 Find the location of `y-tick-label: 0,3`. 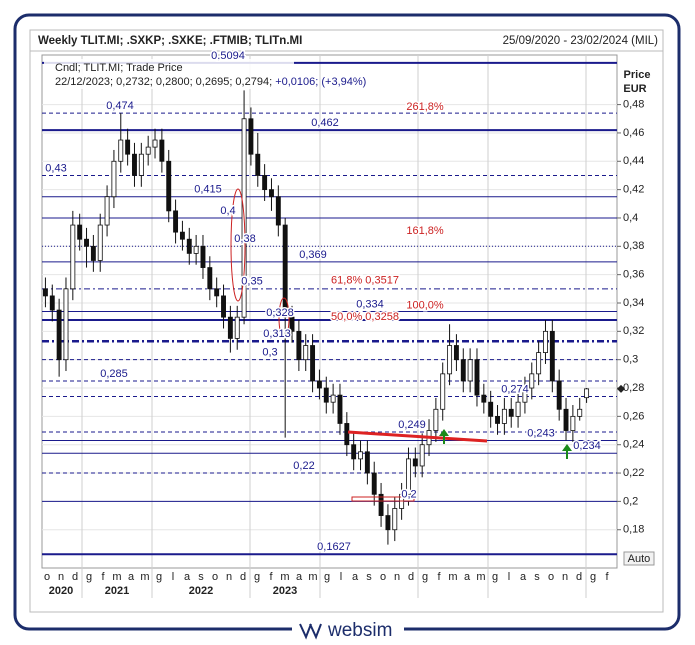

y-tick-label: 0,3 is located at coordinates (630, 360).